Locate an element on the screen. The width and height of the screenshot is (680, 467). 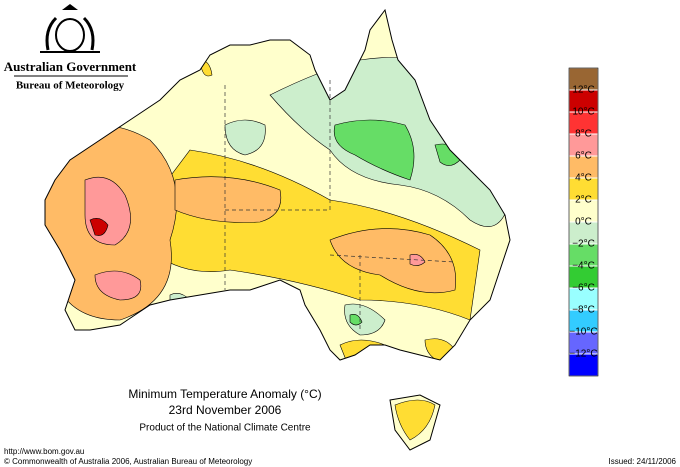
map-date: 23rd November 2006 is located at coordinates (225, 410).